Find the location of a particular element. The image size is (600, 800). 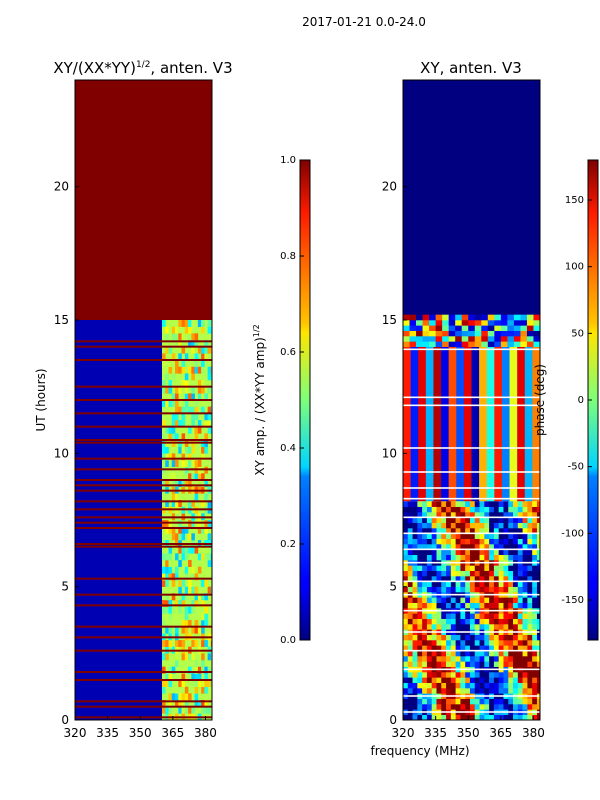

x-tick-label: 380 is located at coordinates (533, 733).